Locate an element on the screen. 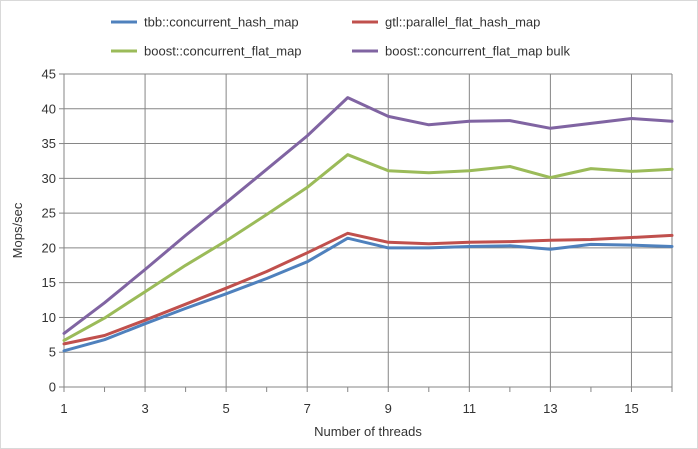 The image size is (698, 449). x-tick-label: 5 is located at coordinates (226, 408).